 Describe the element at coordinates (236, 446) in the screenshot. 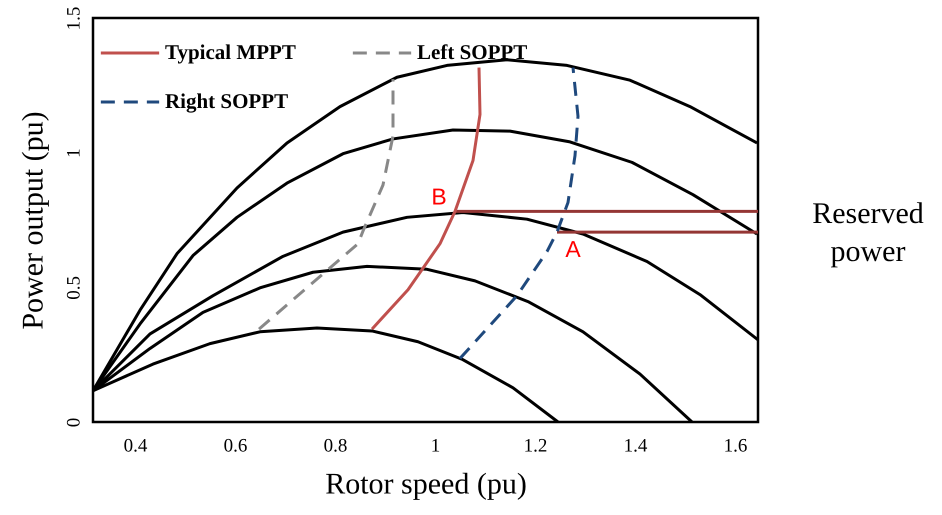

I see `x-tick-label: 0.6` at that location.